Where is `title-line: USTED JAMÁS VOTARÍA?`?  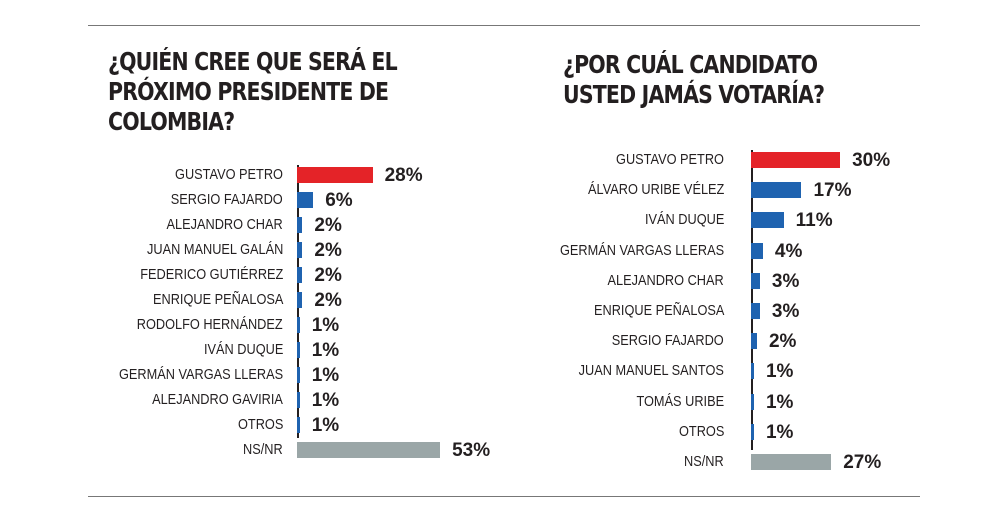 title-line: USTED JAMÁS VOTARÍA? is located at coordinates (694, 94).